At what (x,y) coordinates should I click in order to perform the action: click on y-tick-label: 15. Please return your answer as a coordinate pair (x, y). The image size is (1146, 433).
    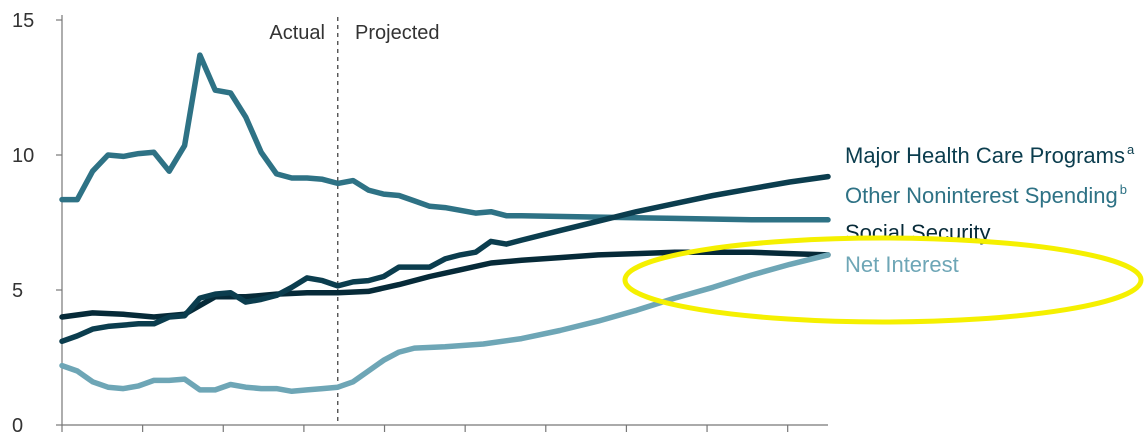
    Looking at the image, I should click on (23, 21).